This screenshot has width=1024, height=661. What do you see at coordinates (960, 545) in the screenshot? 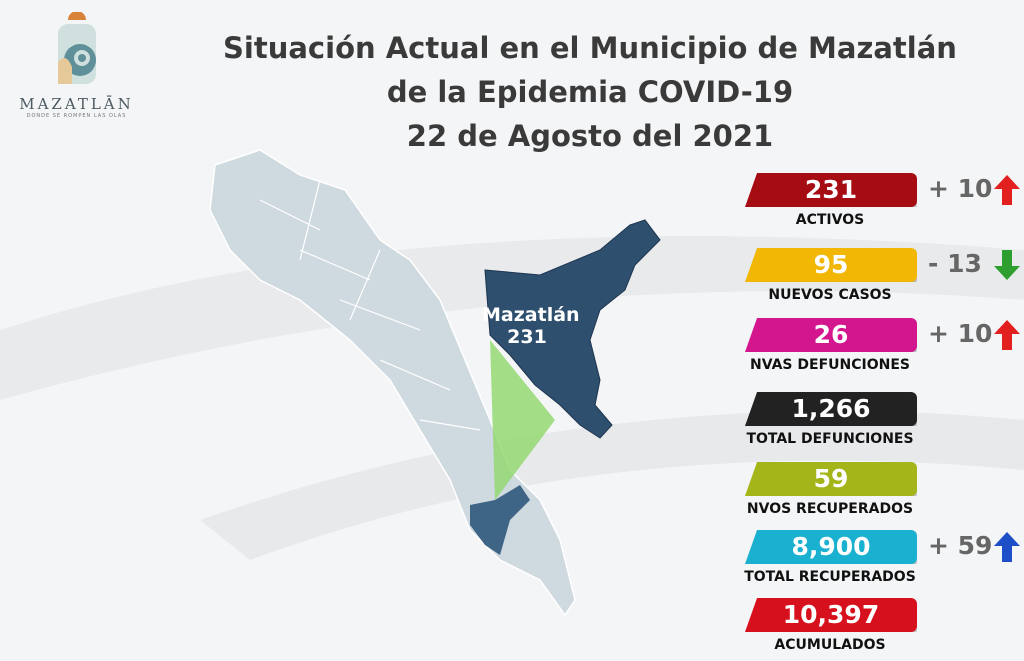
I see `stat-delta: + 59` at bounding box center [960, 545].